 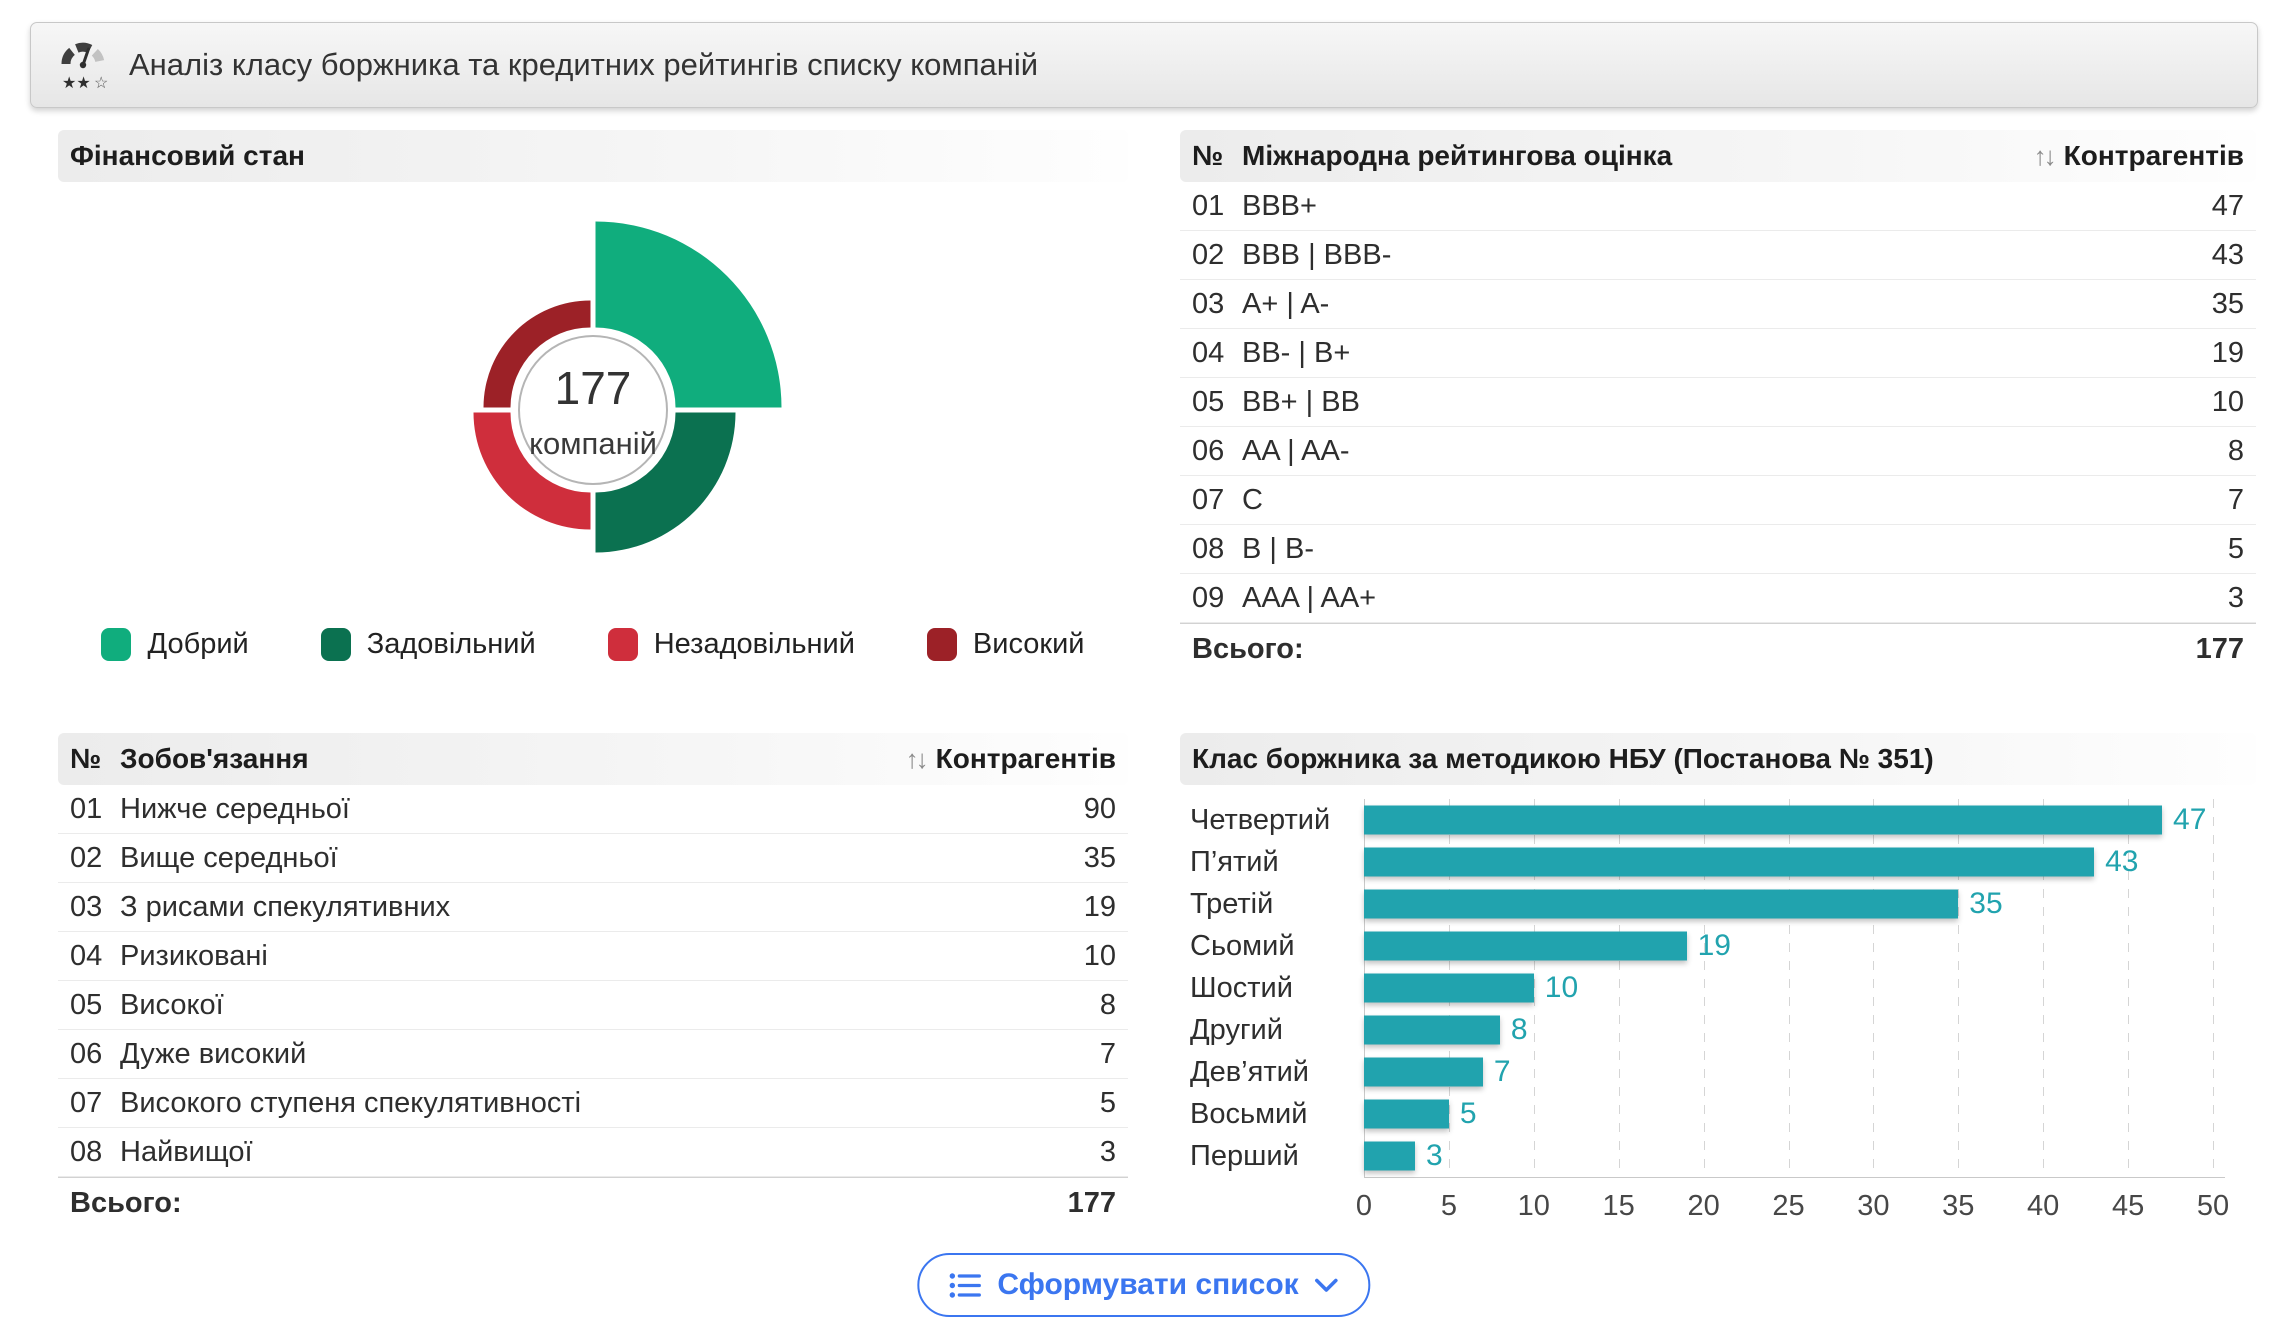 I want to click on x-axis-tick-label: 35, so click(x=1958, y=1206).